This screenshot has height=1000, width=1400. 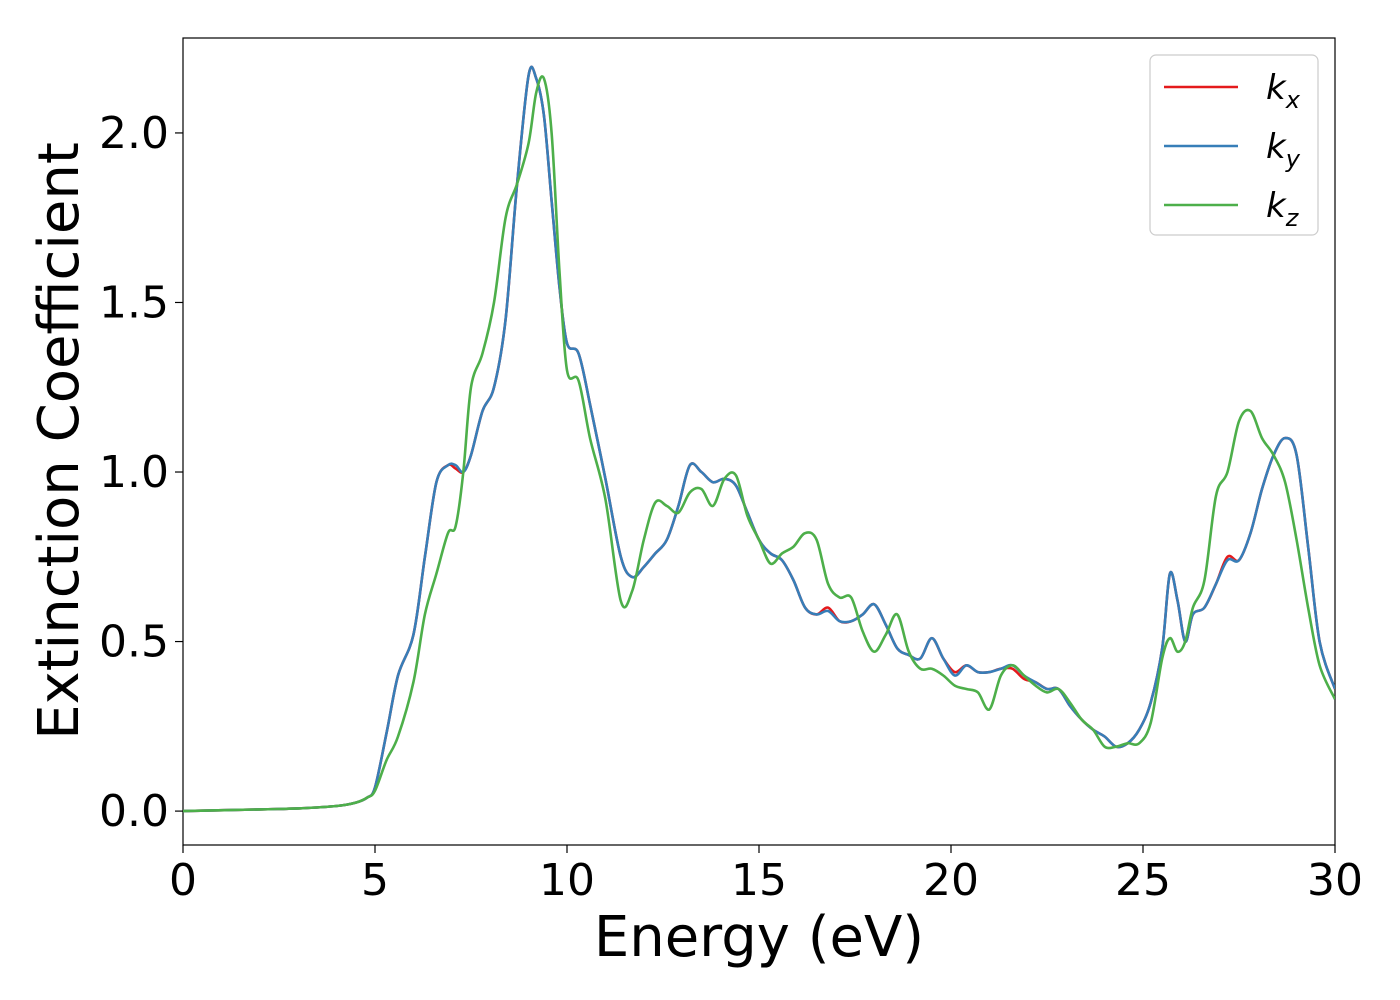 What do you see at coordinates (759, 937) in the screenshot?
I see `x-axis-title: Energy (eV)` at bounding box center [759, 937].